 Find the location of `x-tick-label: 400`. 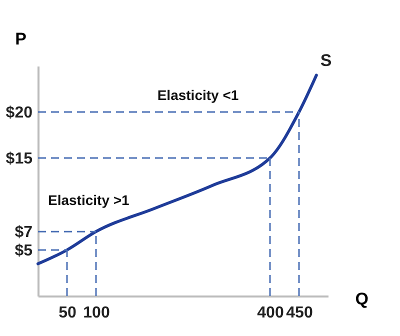

x-tick-label: 400 is located at coordinates (270, 313).